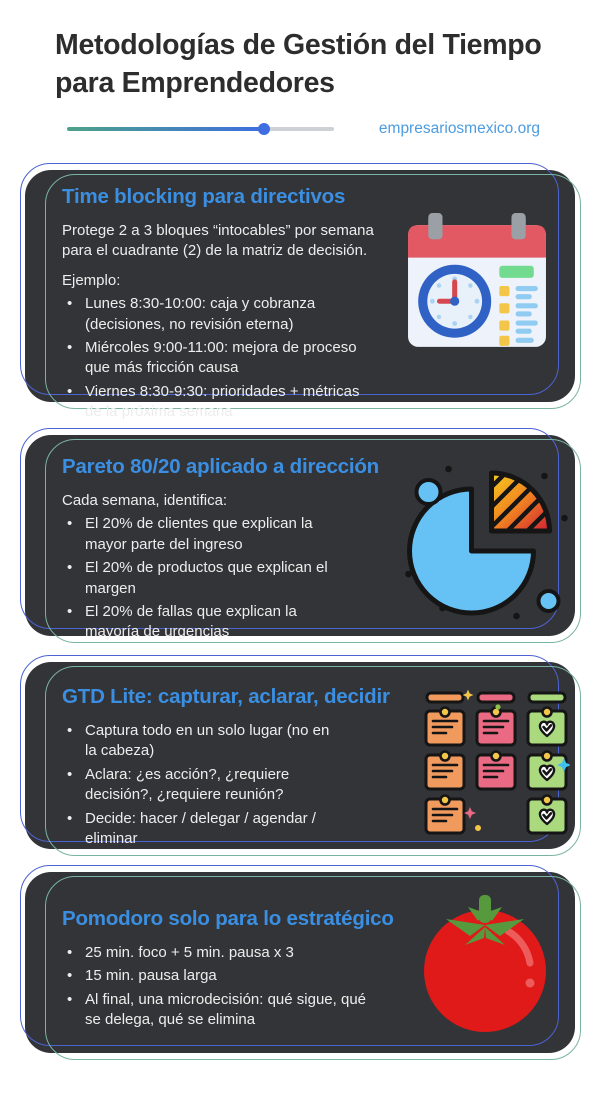 This screenshot has width=600, height=1096. Describe the element at coordinates (485, 963) in the screenshot. I see `tomato-icon` at that location.